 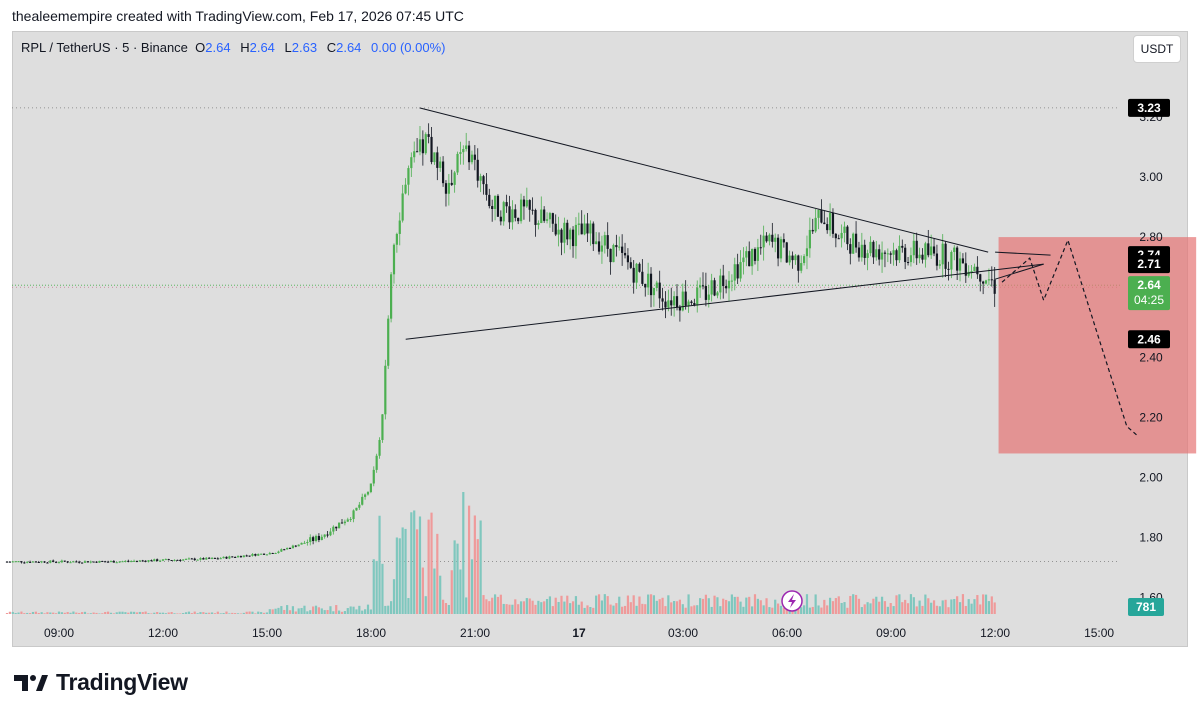 I want to click on tradingview-logo: TradingView, so click(x=101, y=682).